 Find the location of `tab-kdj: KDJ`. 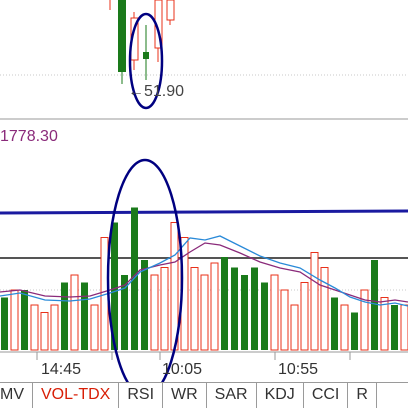

tab-kdj: KDJ is located at coordinates (280, 395).